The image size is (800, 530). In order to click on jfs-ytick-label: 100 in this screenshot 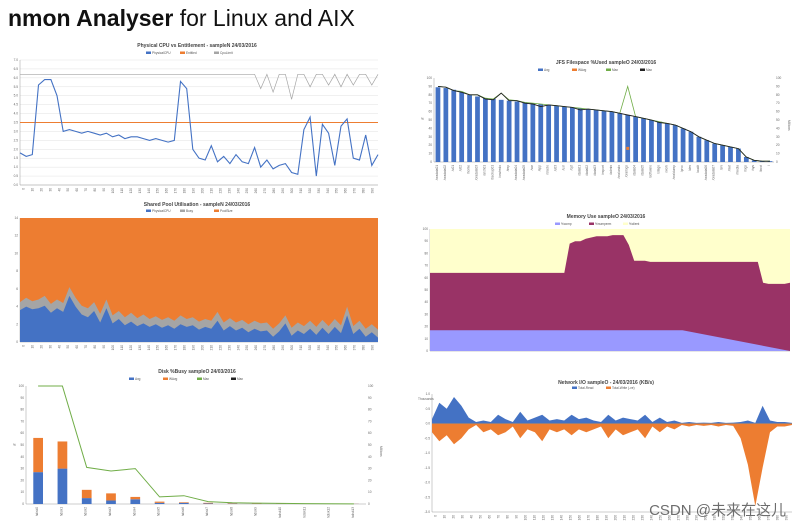, I will do `click(430, 78)`.